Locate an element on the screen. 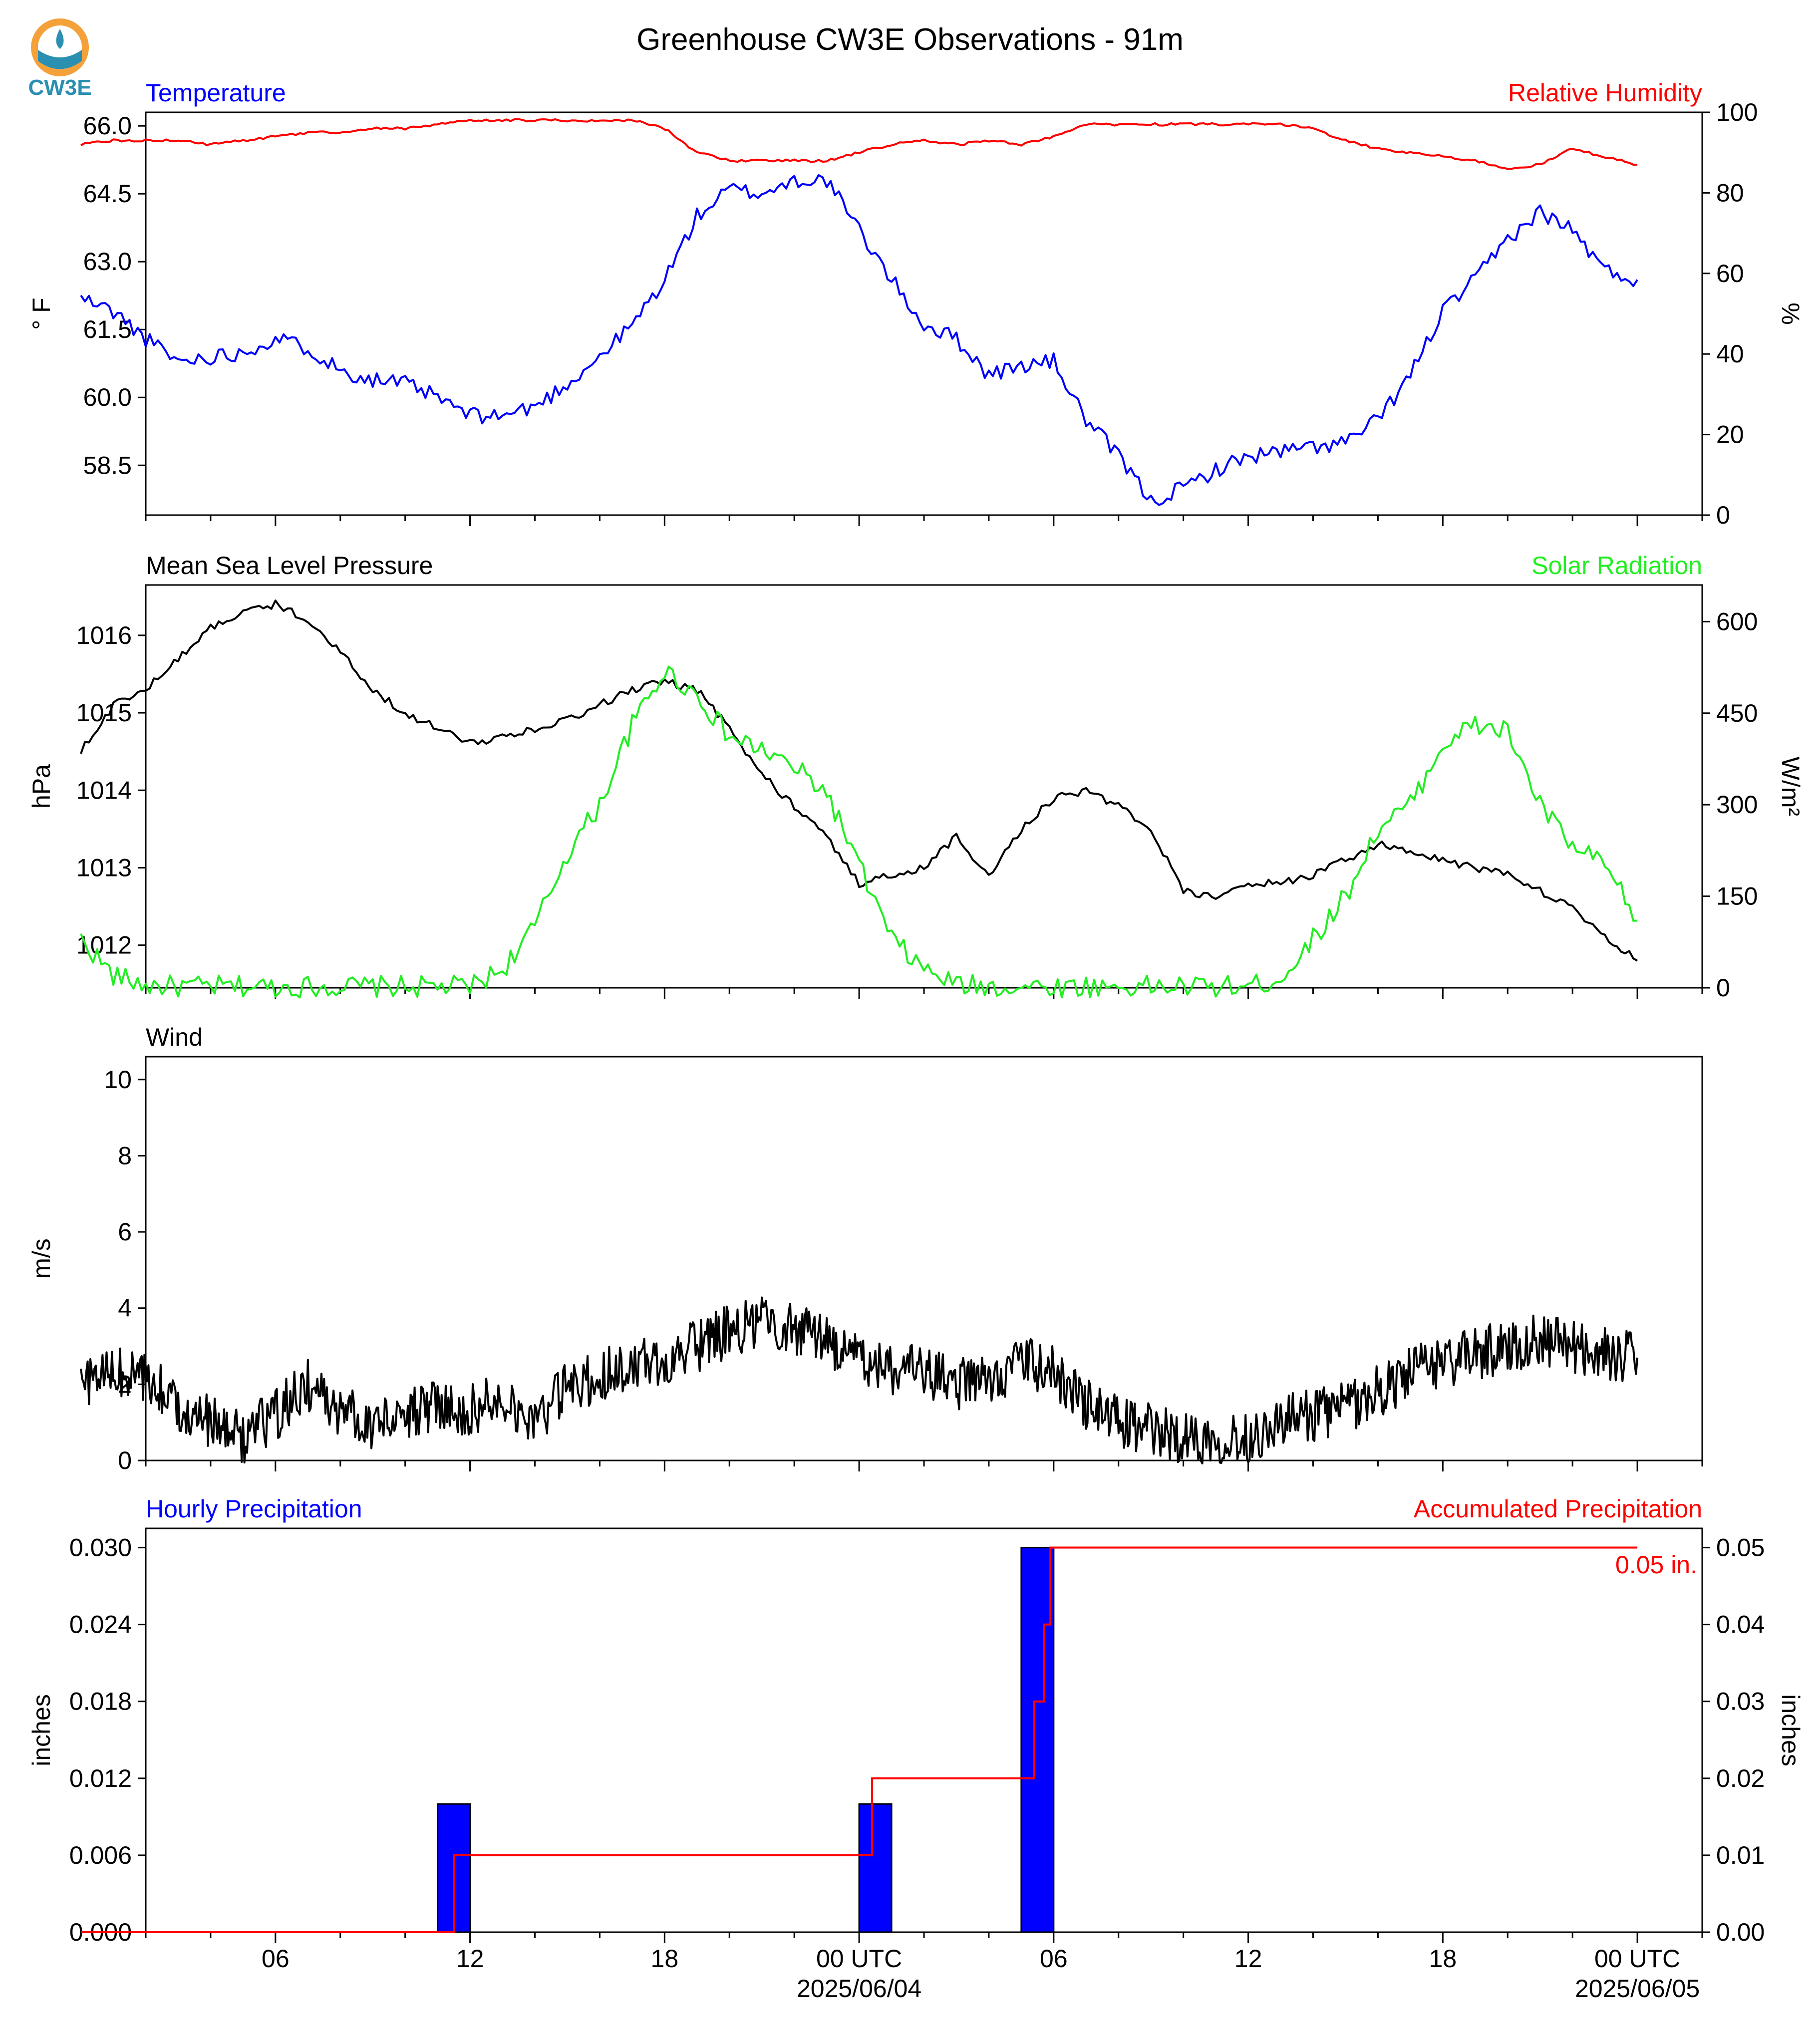 Image resolution: width=1820 pixels, height=2028 pixels. y-tick-label: 58.5 is located at coordinates (107, 465).